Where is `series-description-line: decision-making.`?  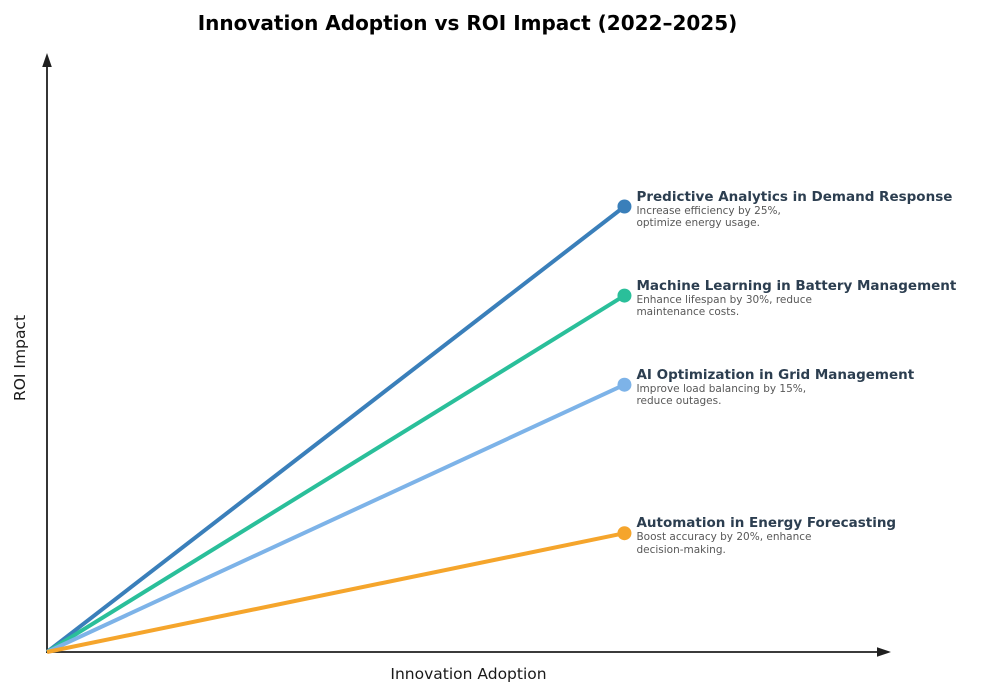
series-description-line: decision-making. is located at coordinates (681, 549).